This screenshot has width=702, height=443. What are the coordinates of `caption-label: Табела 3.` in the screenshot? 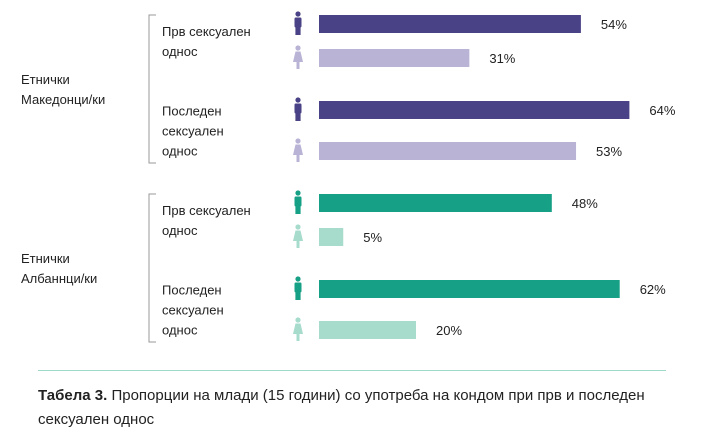 It's located at (73, 395).